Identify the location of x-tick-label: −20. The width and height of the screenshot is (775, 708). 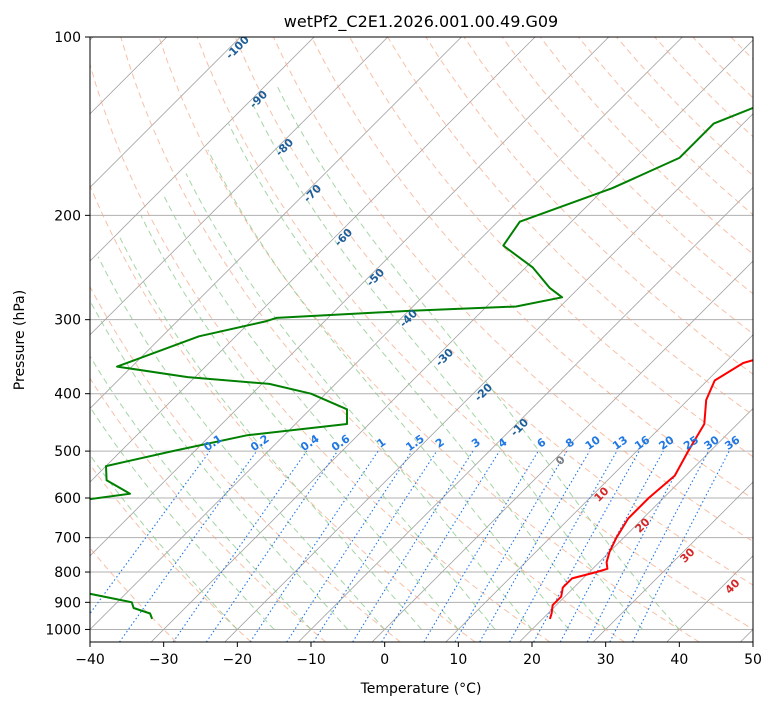
(238, 660).